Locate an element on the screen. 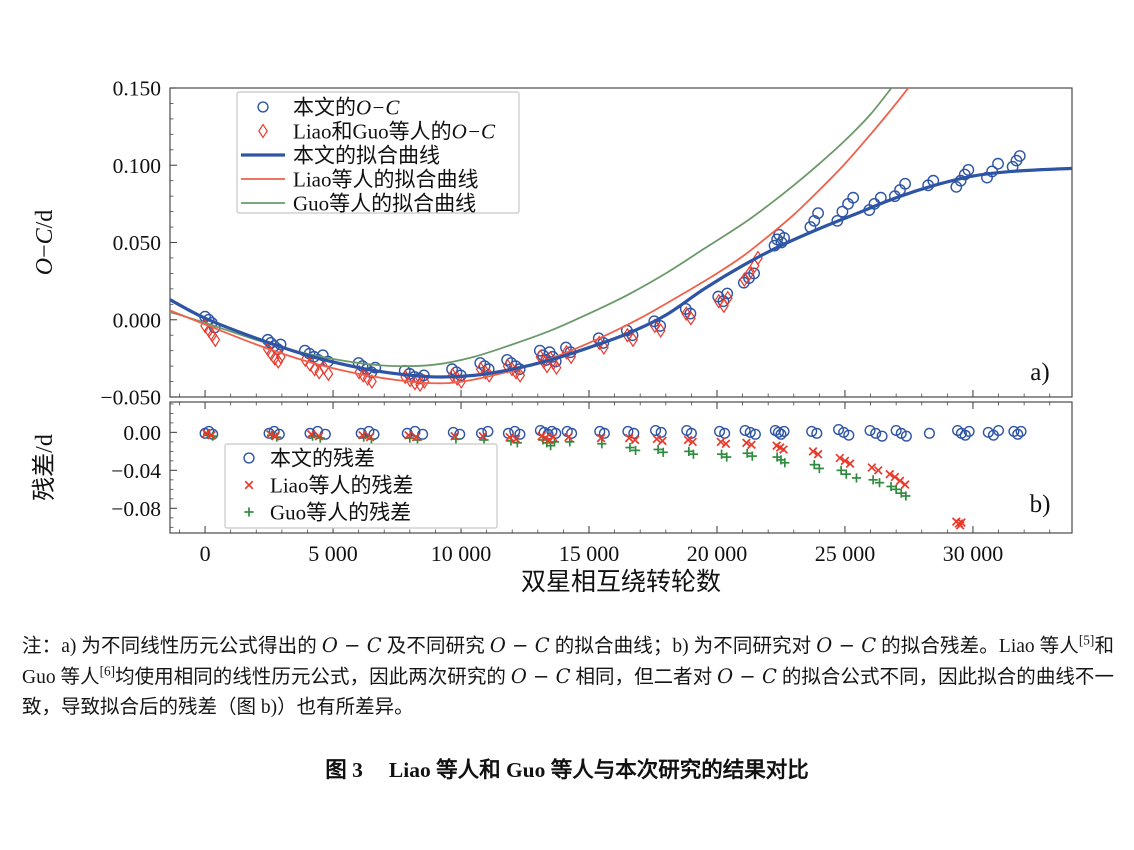  figure-caption: 图 3 Liao 等人和 Guo 等人与本次研究的结果对比 is located at coordinates (567, 768).